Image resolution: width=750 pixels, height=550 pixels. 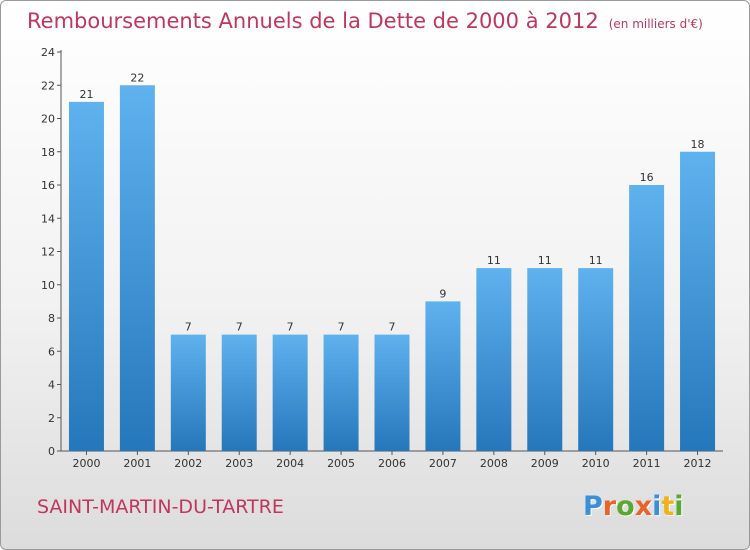 I want to click on y-tick-label: 12, so click(x=48, y=252).